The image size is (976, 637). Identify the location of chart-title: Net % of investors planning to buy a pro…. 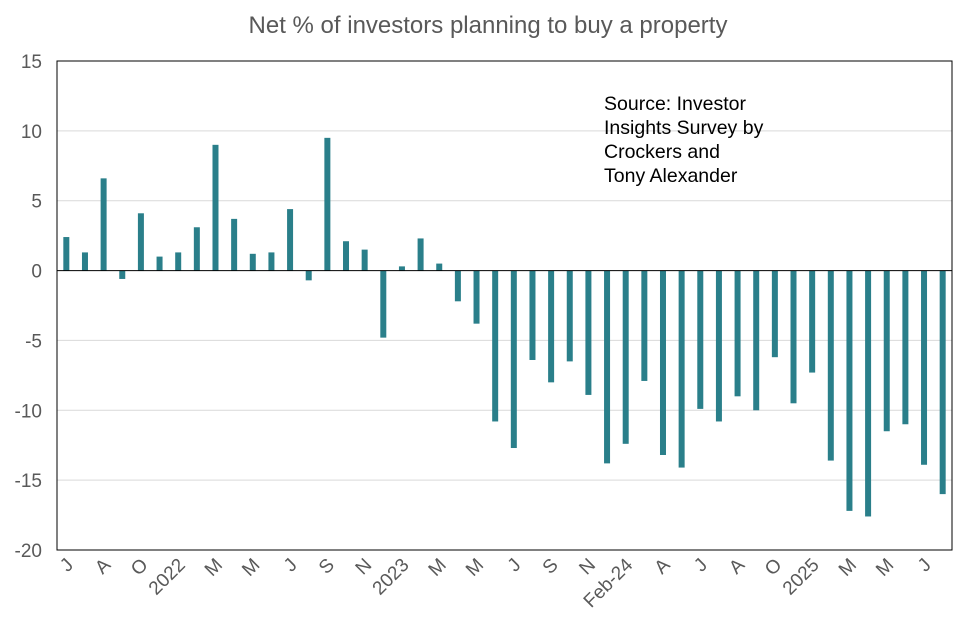
(488, 25).